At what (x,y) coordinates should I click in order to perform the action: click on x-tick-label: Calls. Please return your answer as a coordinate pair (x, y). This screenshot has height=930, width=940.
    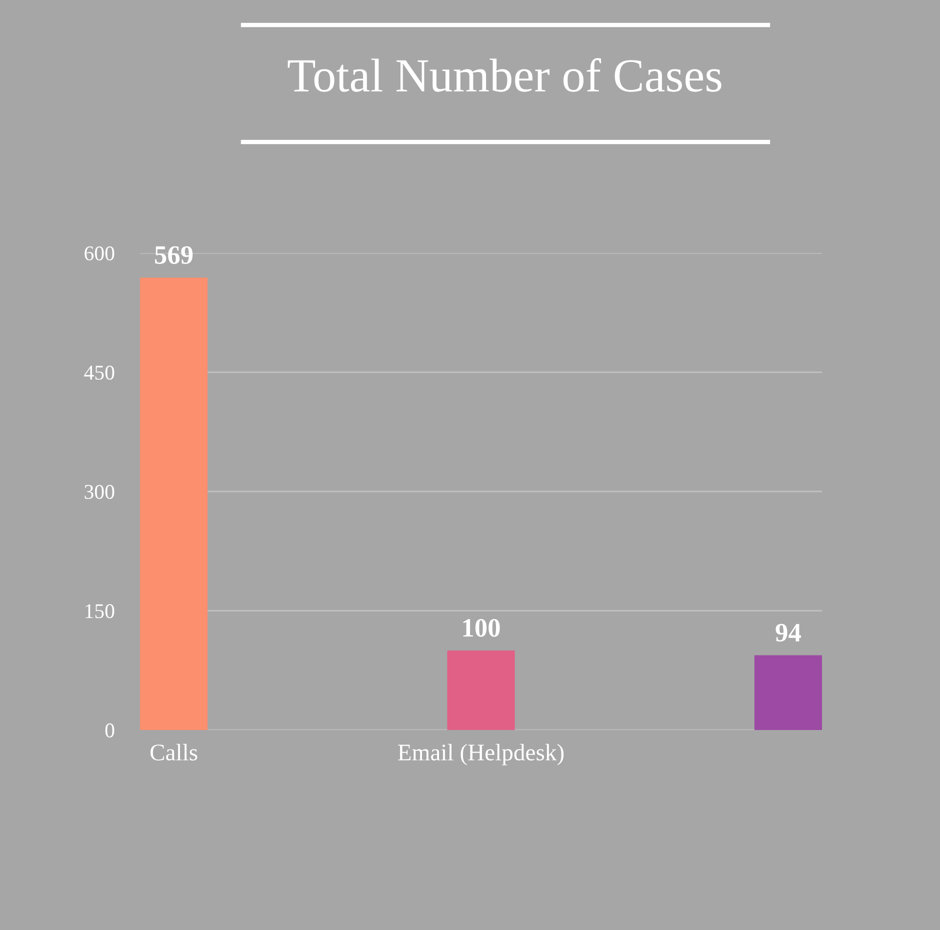
    Looking at the image, I should click on (174, 752).